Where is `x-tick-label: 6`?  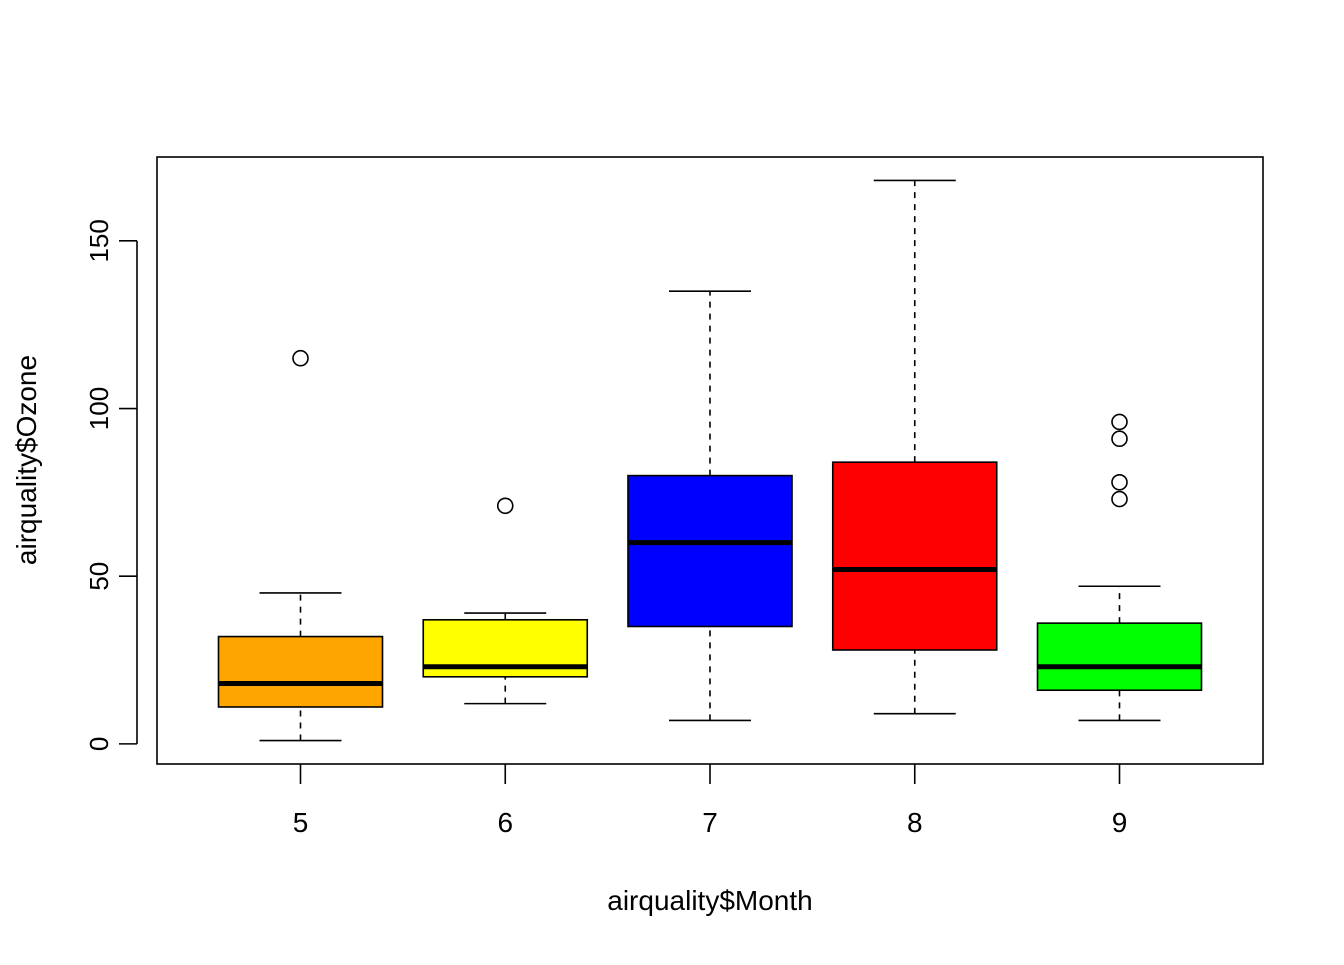 x-tick-label: 6 is located at coordinates (505, 822).